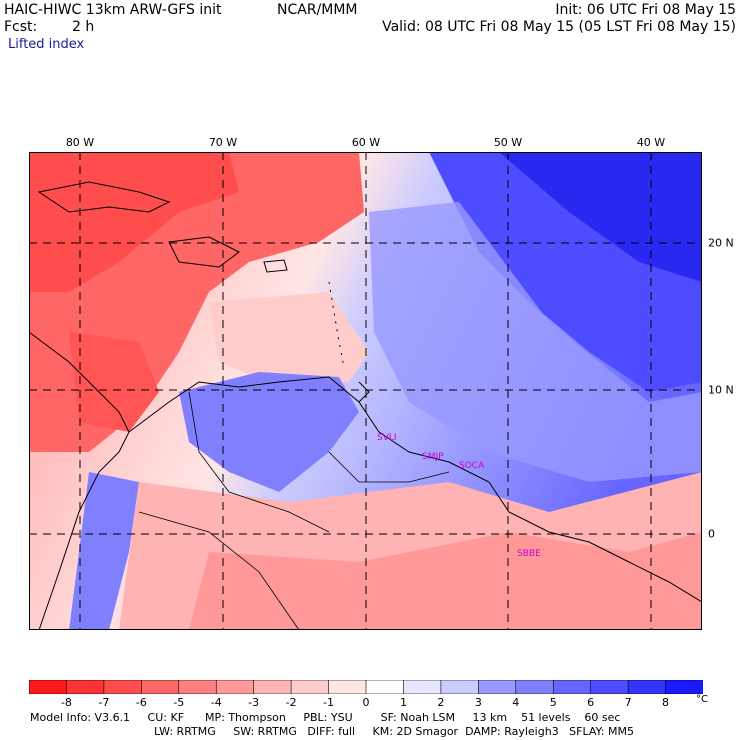  What do you see at coordinates (721, 243) in the screenshot?
I see `lat-label-20n: 20 N` at bounding box center [721, 243].